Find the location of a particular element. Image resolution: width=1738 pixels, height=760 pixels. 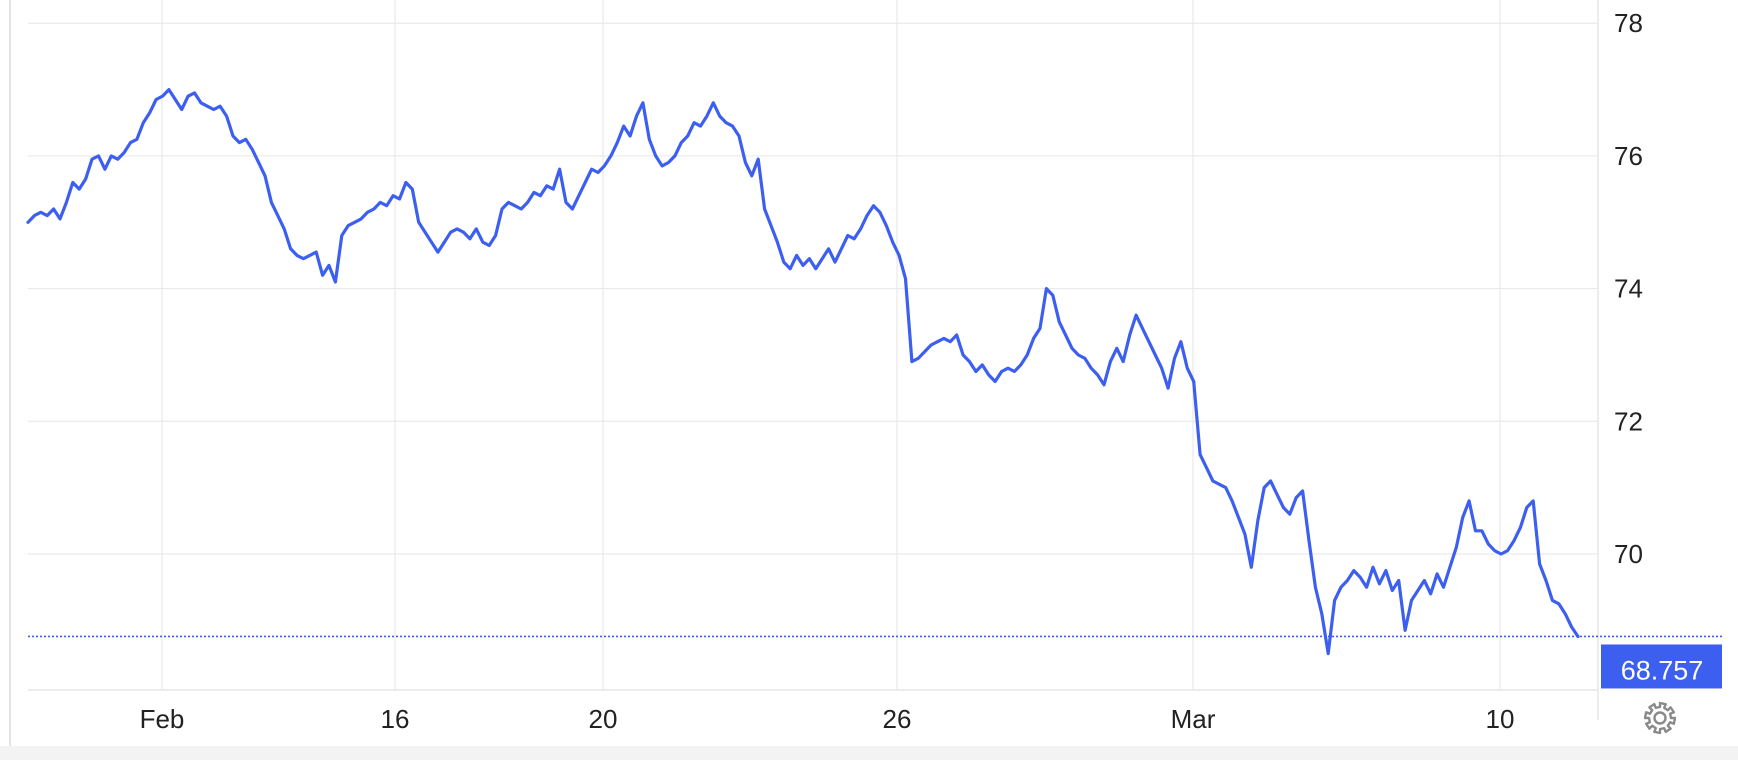

y-tick-label: 72 is located at coordinates (1628, 421).